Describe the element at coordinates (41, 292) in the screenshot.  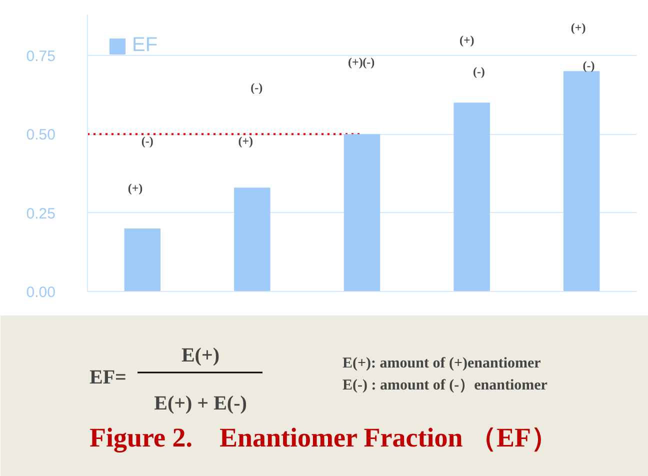
I see `y-tick-label: 0.00` at that location.